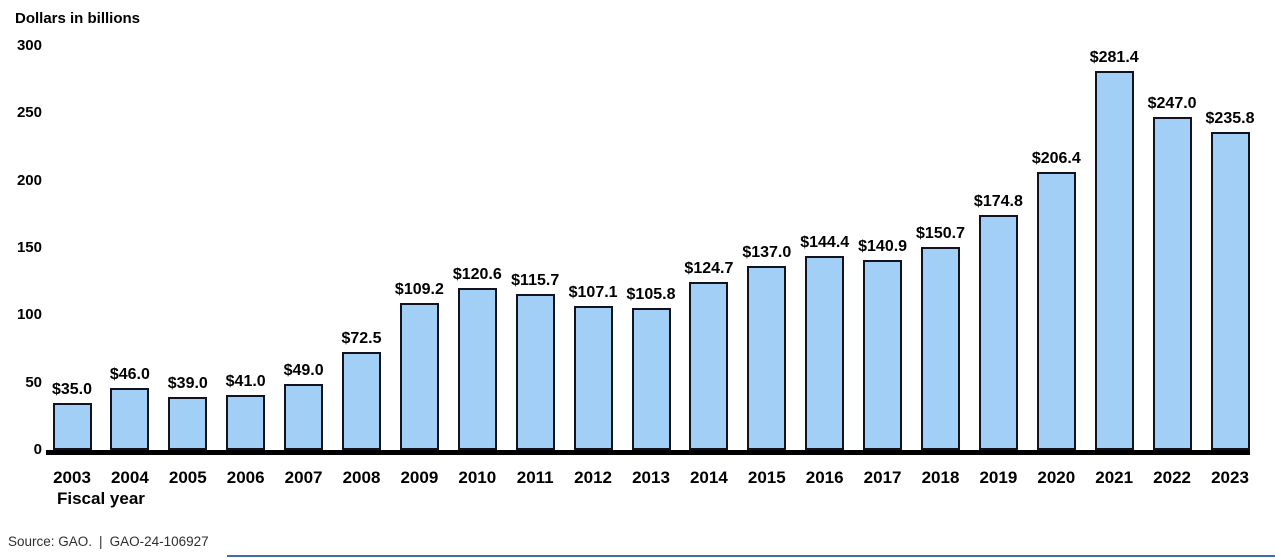  Describe the element at coordinates (1172, 477) in the screenshot. I see `x-axis-tick-label: 2022` at that location.